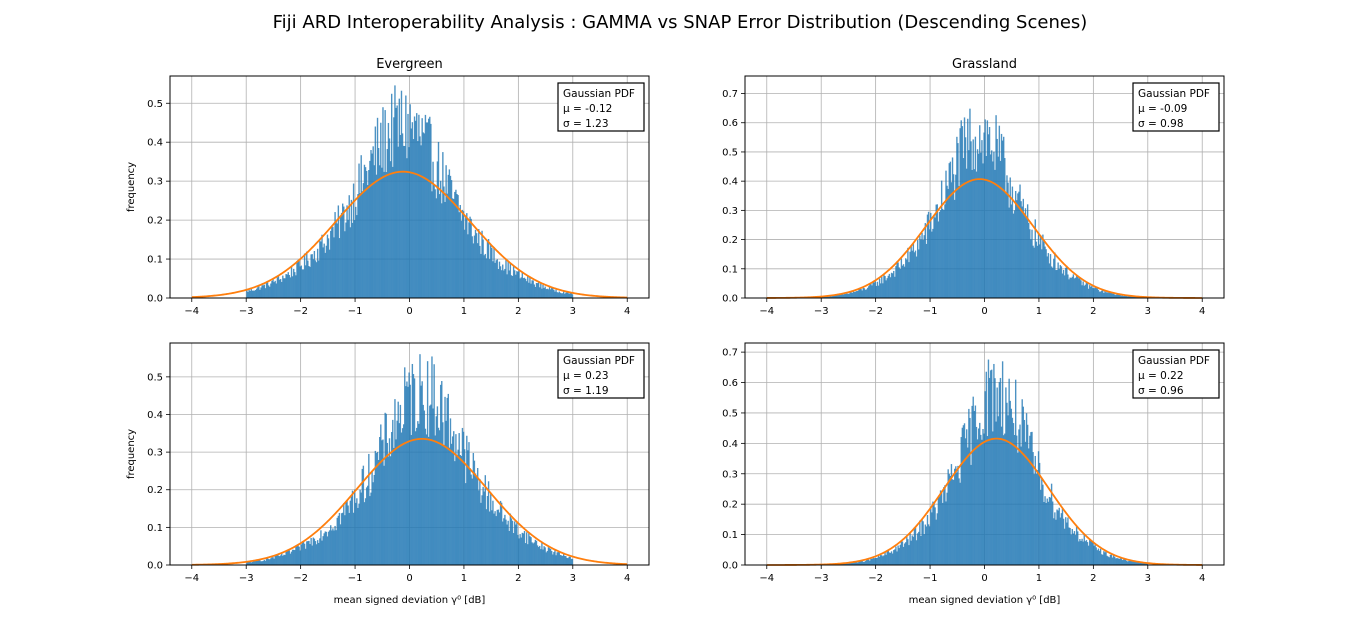  What do you see at coordinates (730, 444) in the screenshot?
I see `y-tick-label: 0.4` at bounding box center [730, 444].